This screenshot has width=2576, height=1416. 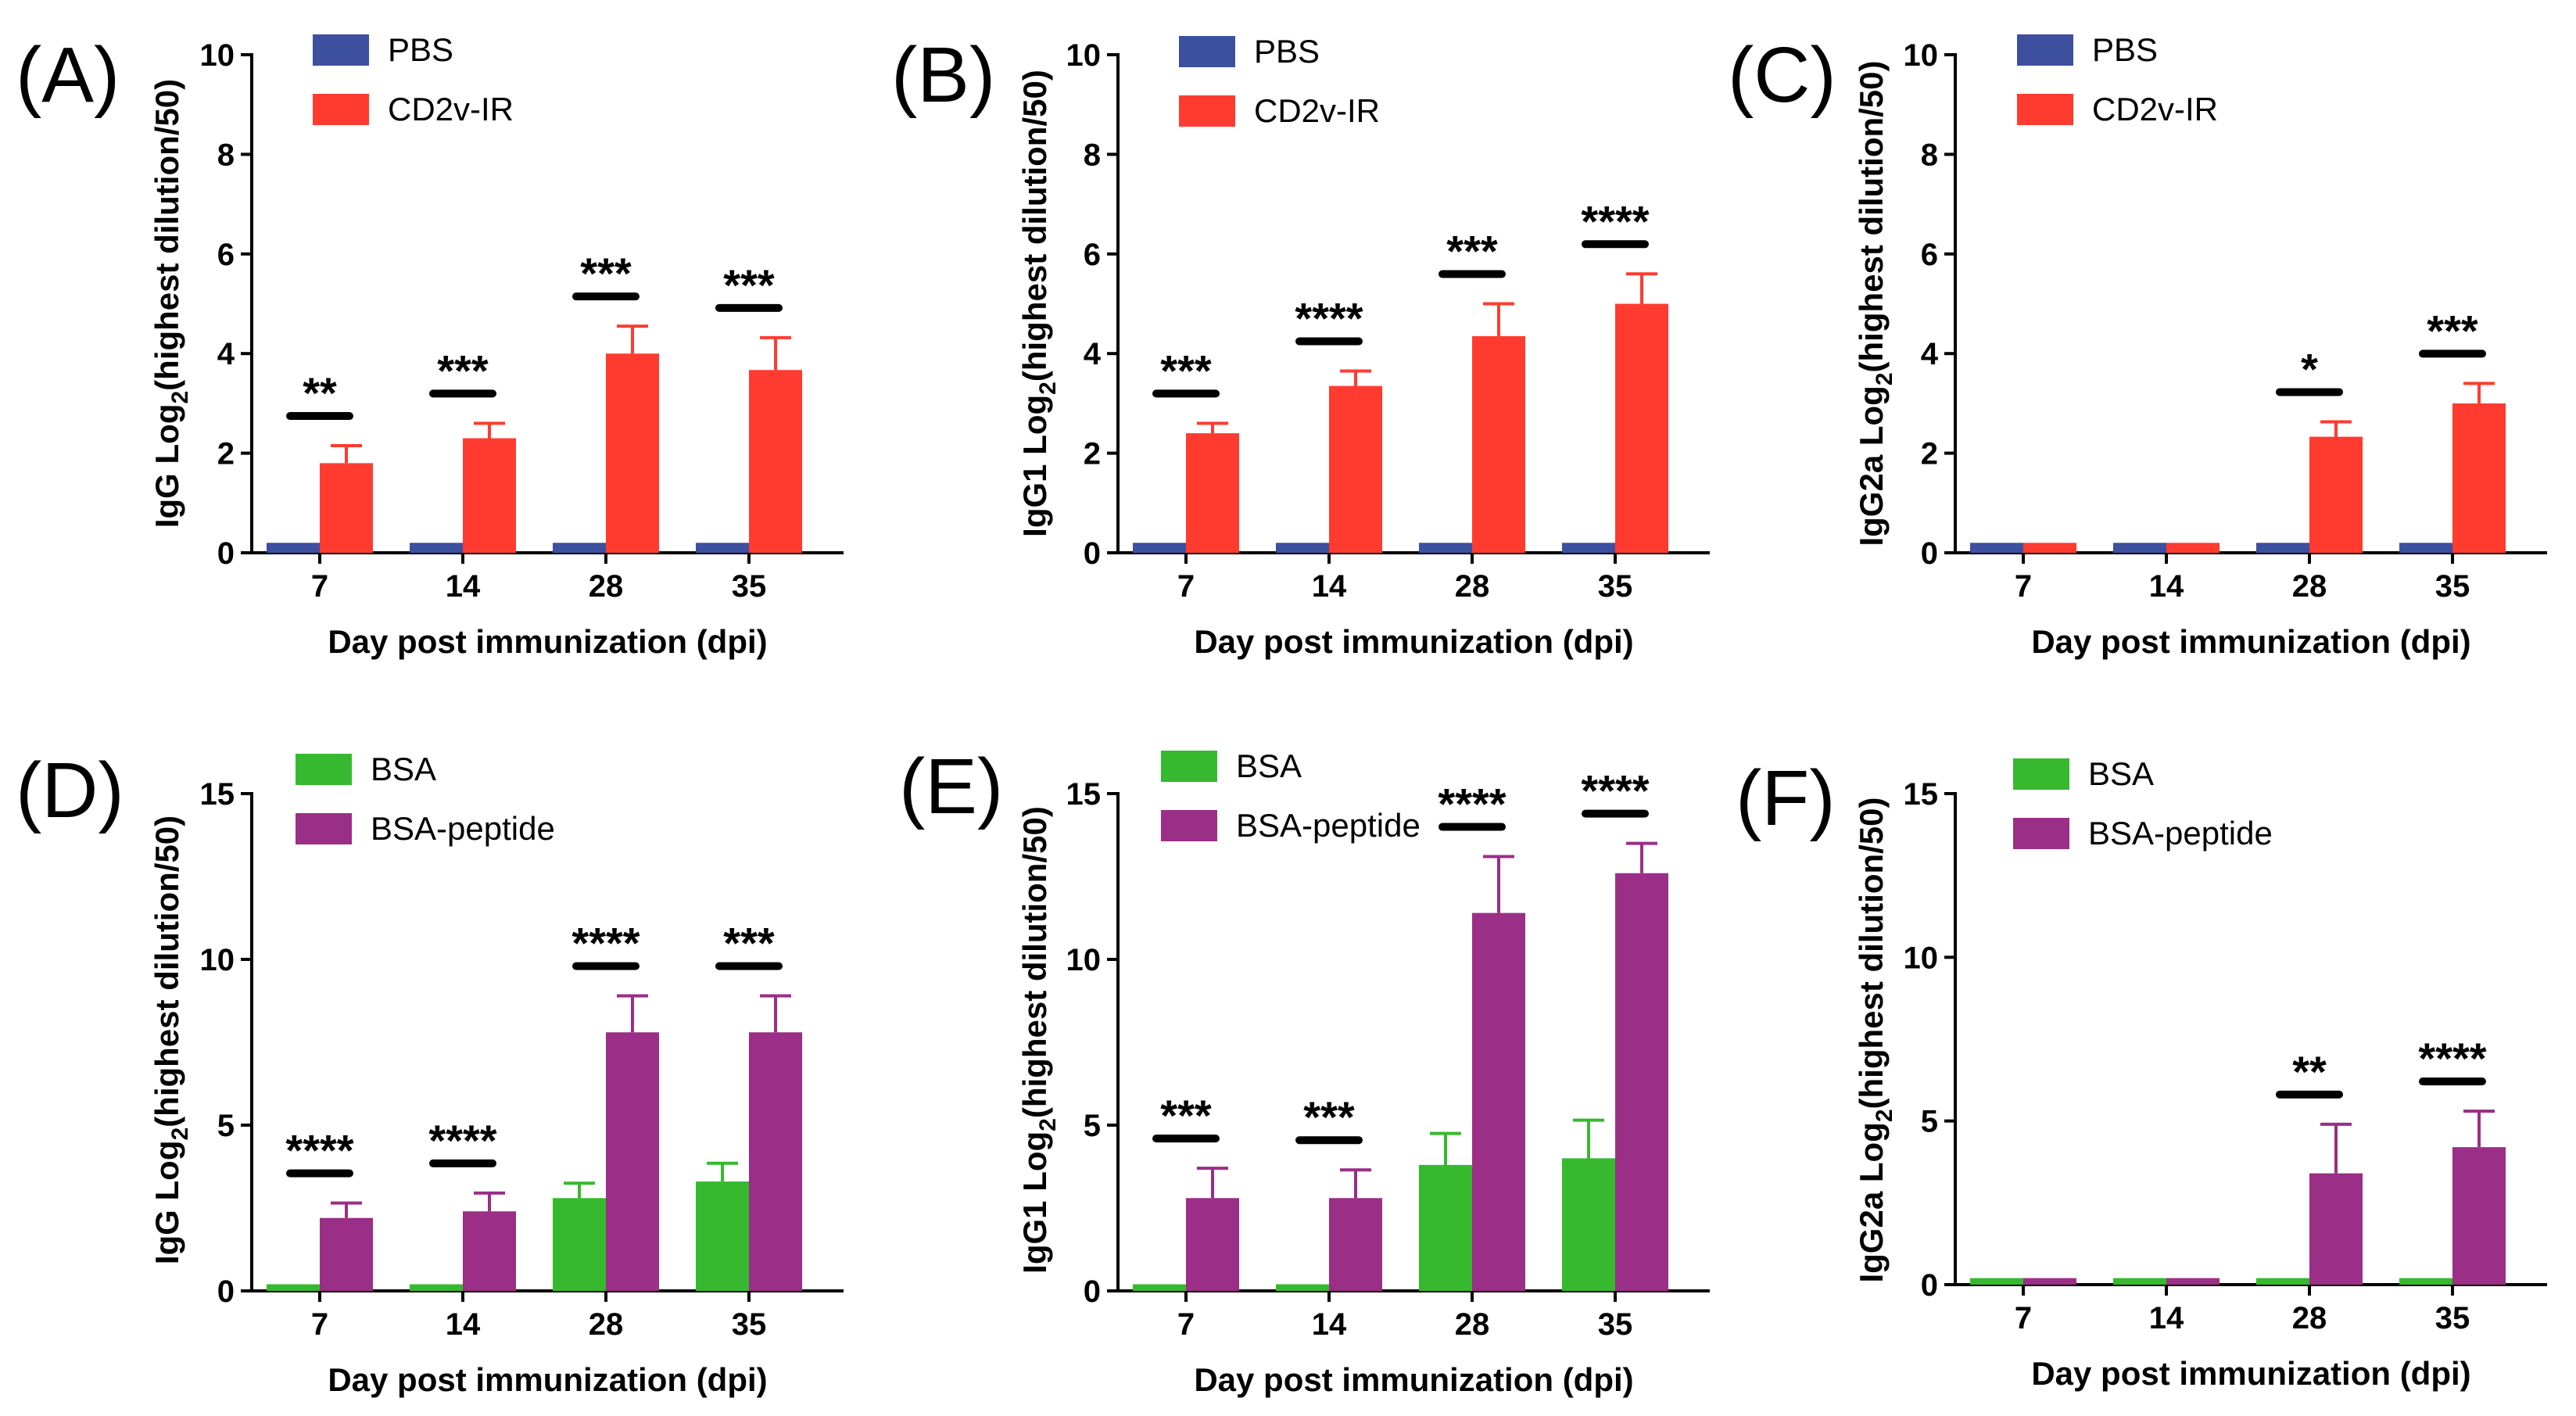 What do you see at coordinates (1871, 1202) in the screenshot?
I see `y-axis-title-prefix: IgG2a Log` at bounding box center [1871, 1202].